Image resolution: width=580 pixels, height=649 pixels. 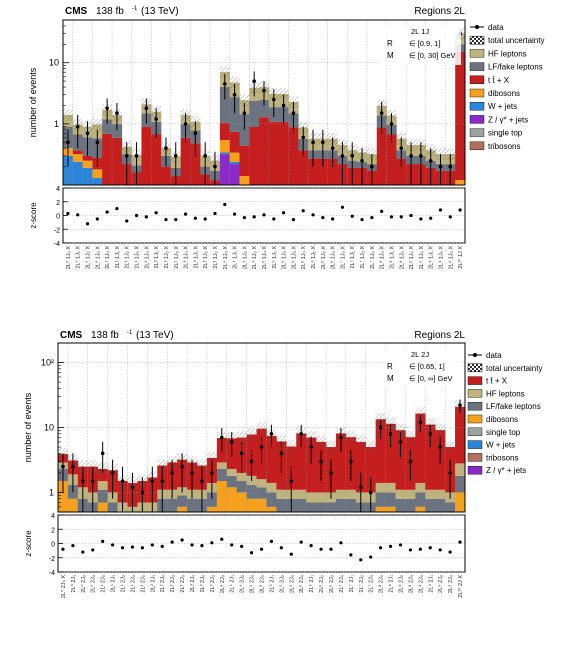 I want to click on legend-label-ttx: t t̄ + X, so click(x=497, y=381).